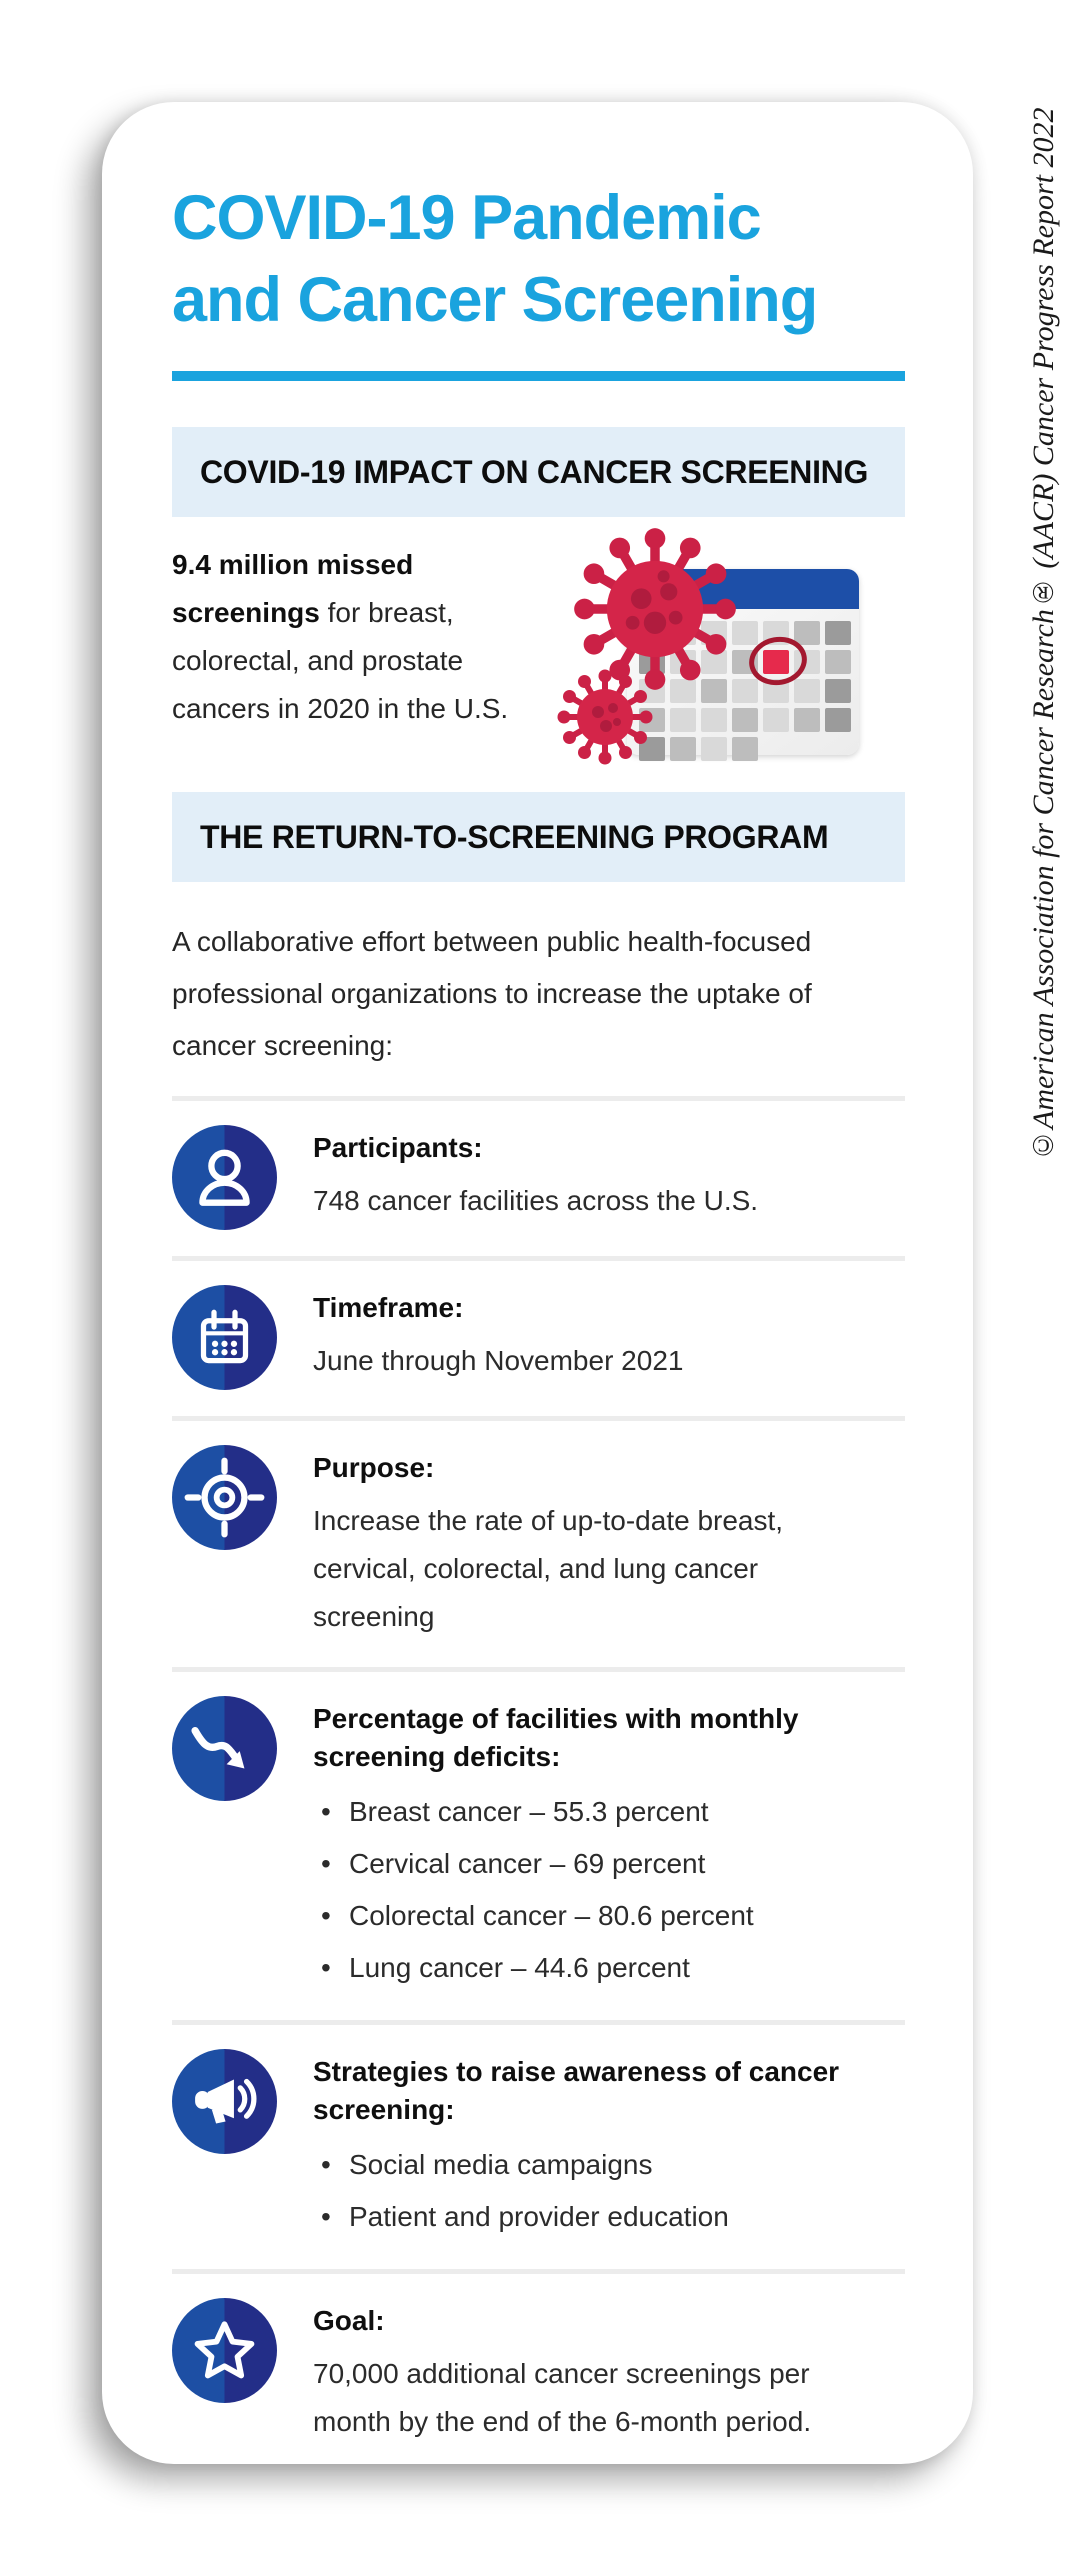 Image resolution: width=1075 pixels, height=2560 pixels. Describe the element at coordinates (593, 1864) in the screenshot. I see `list-item: Cervical cancer – 69 percent` at that location.